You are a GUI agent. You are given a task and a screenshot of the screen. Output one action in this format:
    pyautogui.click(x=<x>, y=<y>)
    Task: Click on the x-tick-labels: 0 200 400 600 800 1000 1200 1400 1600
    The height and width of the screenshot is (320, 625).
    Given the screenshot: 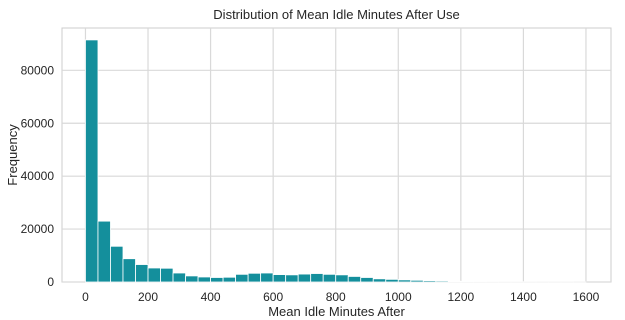 What is the action you would take?
    pyautogui.click(x=341, y=297)
    